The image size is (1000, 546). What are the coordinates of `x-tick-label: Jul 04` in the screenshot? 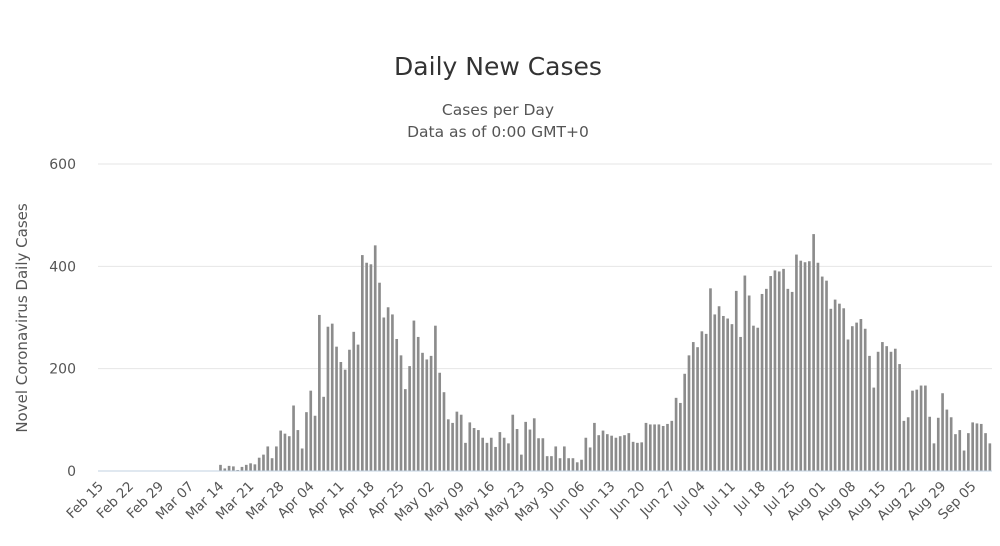 It's located at (689, 498).